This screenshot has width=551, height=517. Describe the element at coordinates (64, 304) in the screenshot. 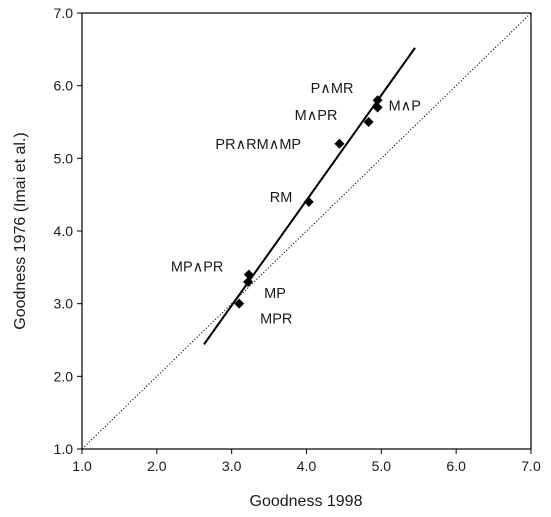

I see `y-tick-label: 3.0` at that location.